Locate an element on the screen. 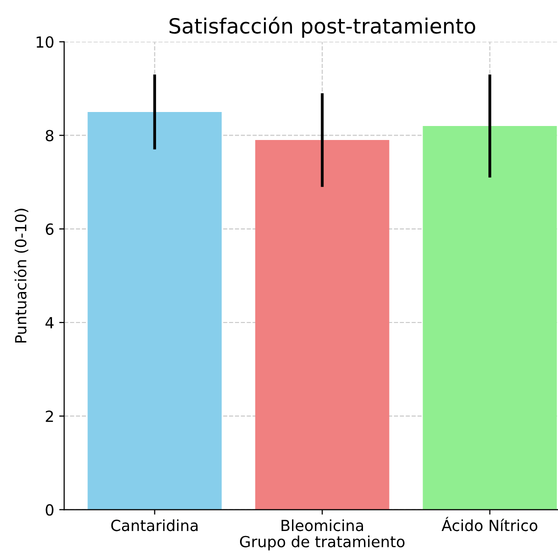  y-tick-label: 4 is located at coordinates (49, 322).